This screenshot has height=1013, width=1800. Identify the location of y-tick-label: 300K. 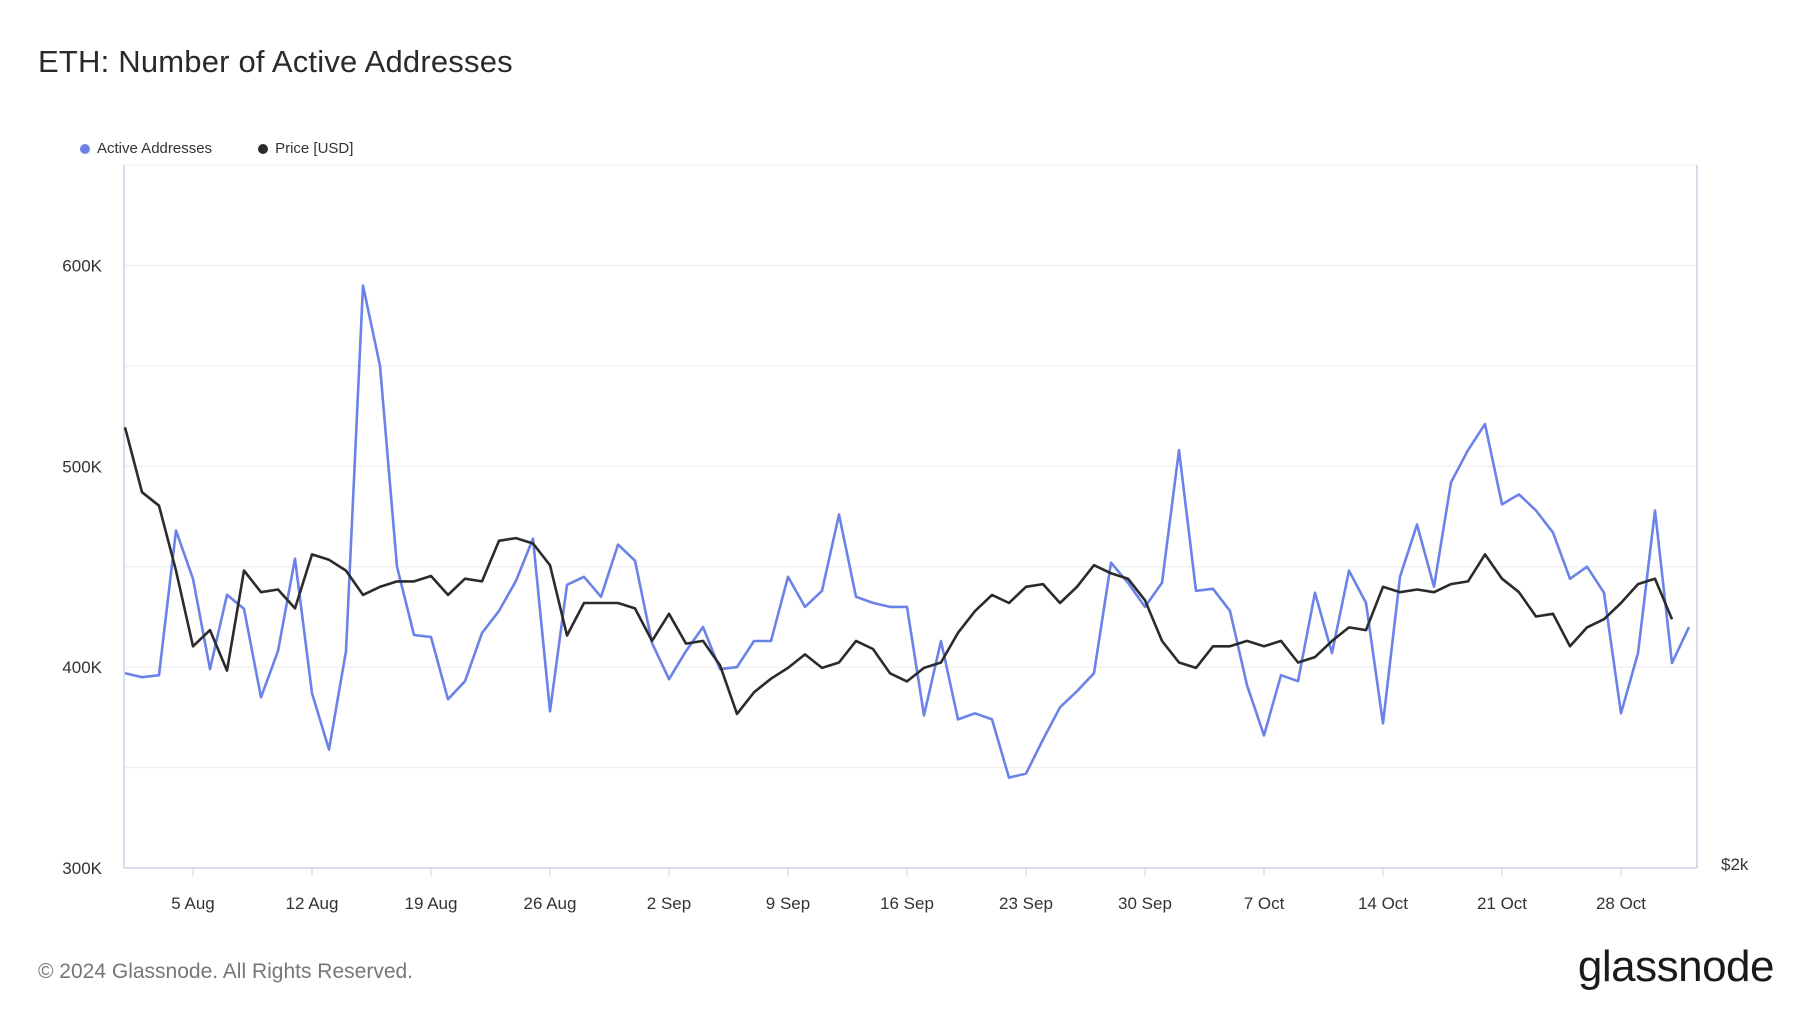
(82, 868).